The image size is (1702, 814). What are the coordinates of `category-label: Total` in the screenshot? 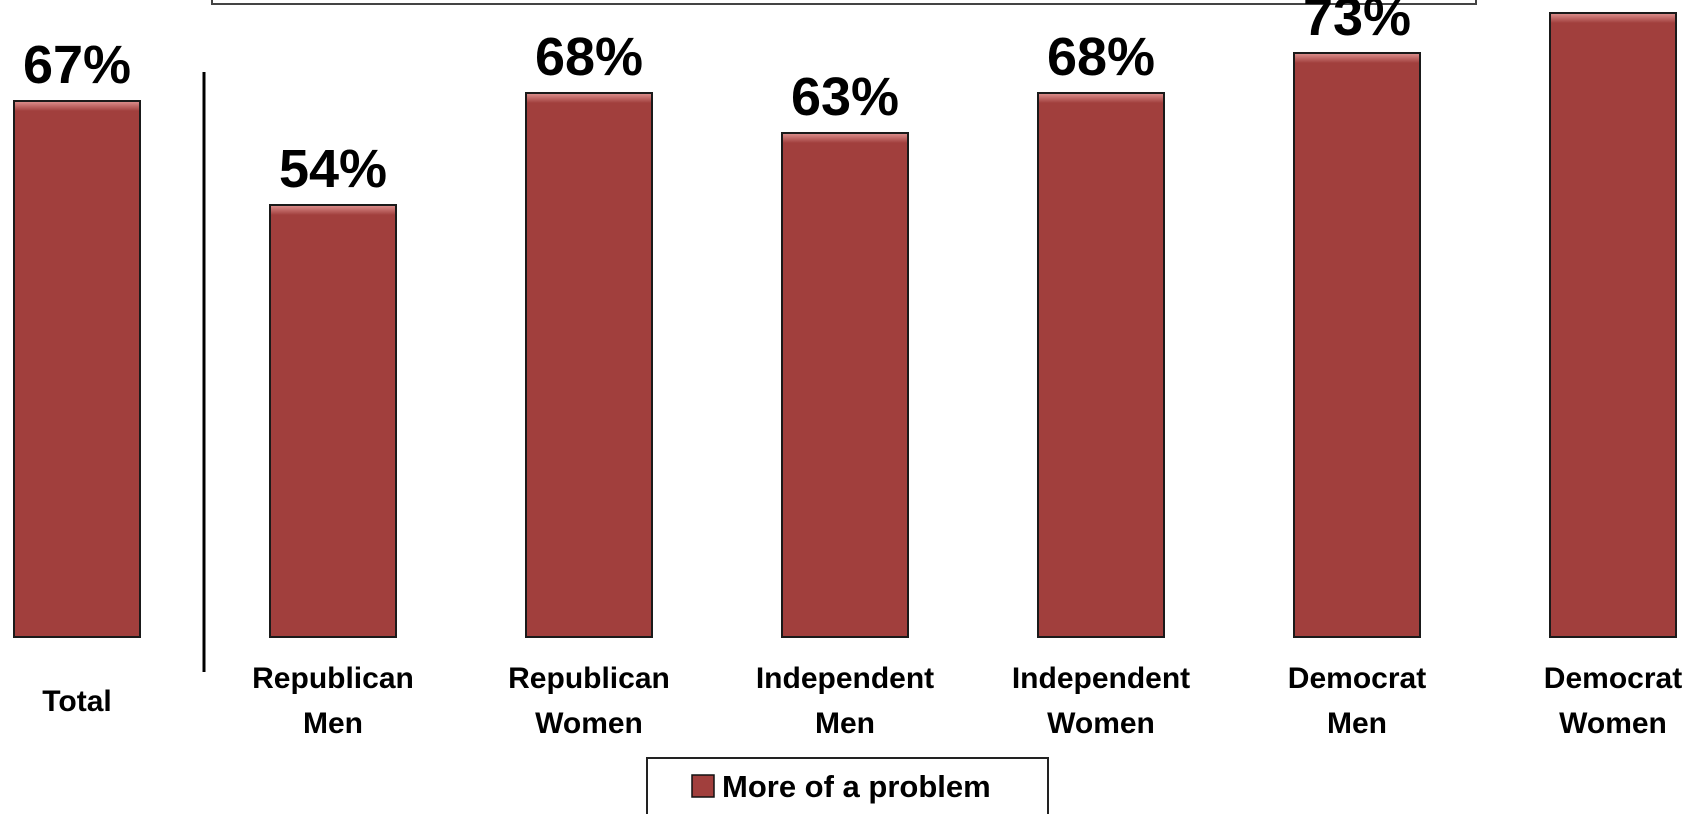 It's located at (76, 701).